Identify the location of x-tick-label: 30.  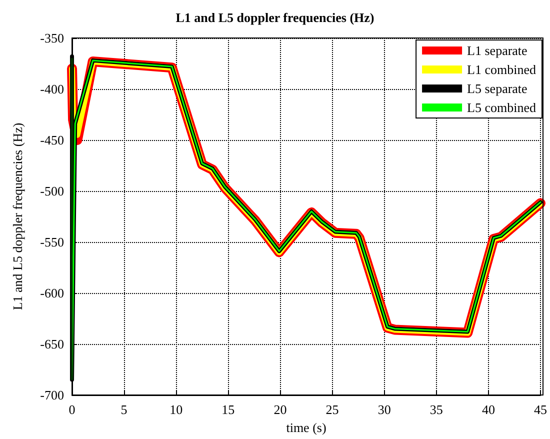
(384, 409).